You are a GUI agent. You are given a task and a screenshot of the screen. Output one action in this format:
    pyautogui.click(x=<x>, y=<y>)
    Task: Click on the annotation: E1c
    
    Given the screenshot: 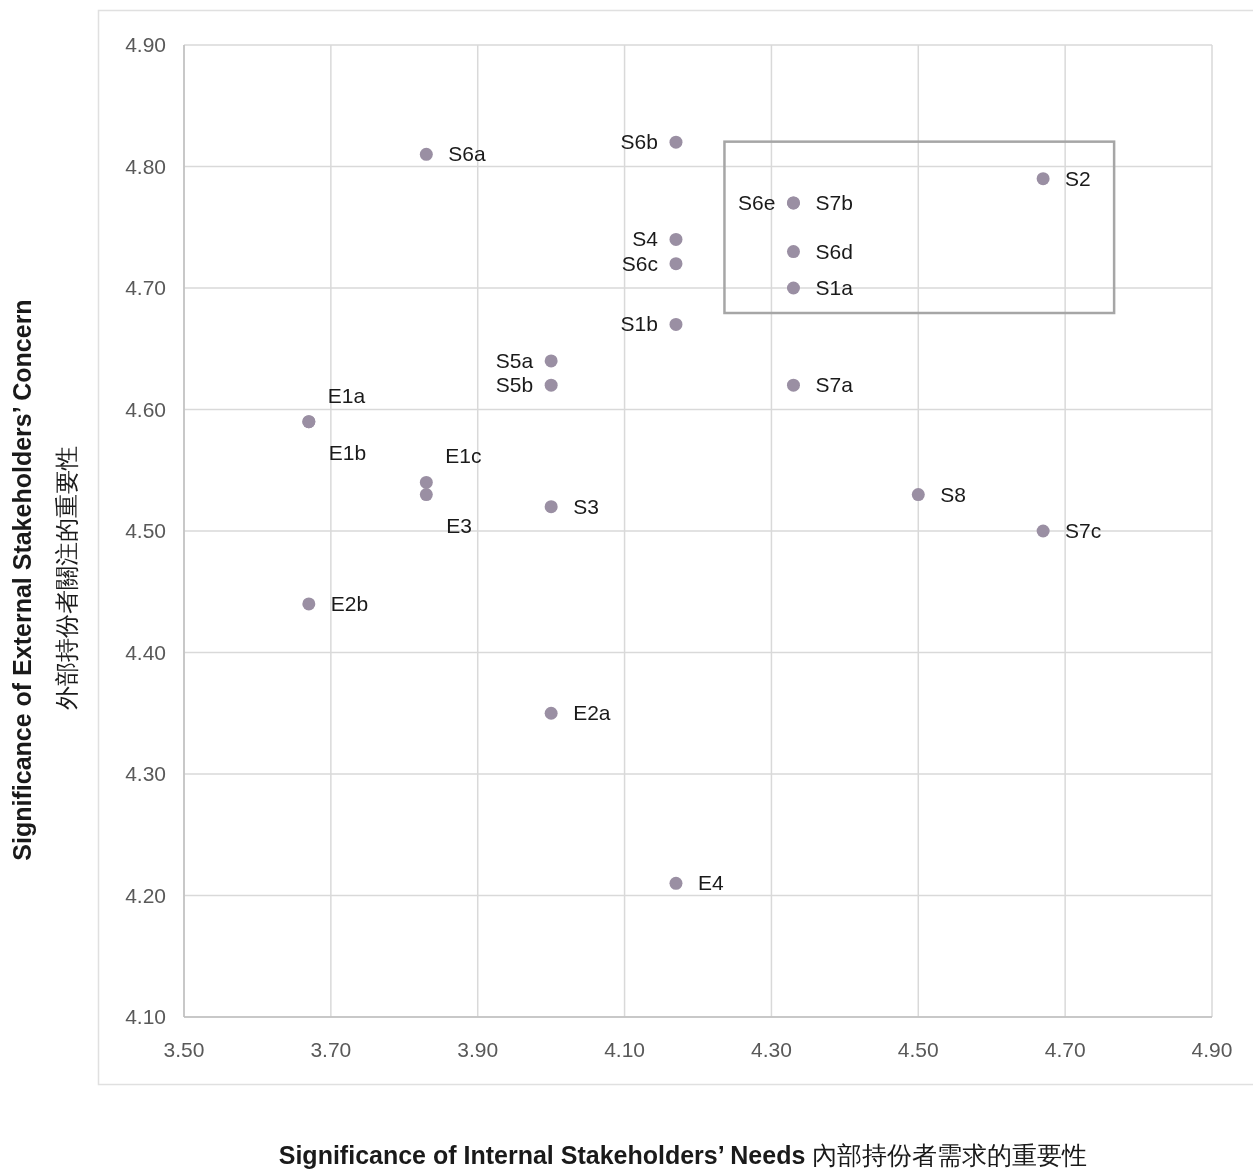 What is the action you would take?
    pyautogui.click(x=463, y=456)
    